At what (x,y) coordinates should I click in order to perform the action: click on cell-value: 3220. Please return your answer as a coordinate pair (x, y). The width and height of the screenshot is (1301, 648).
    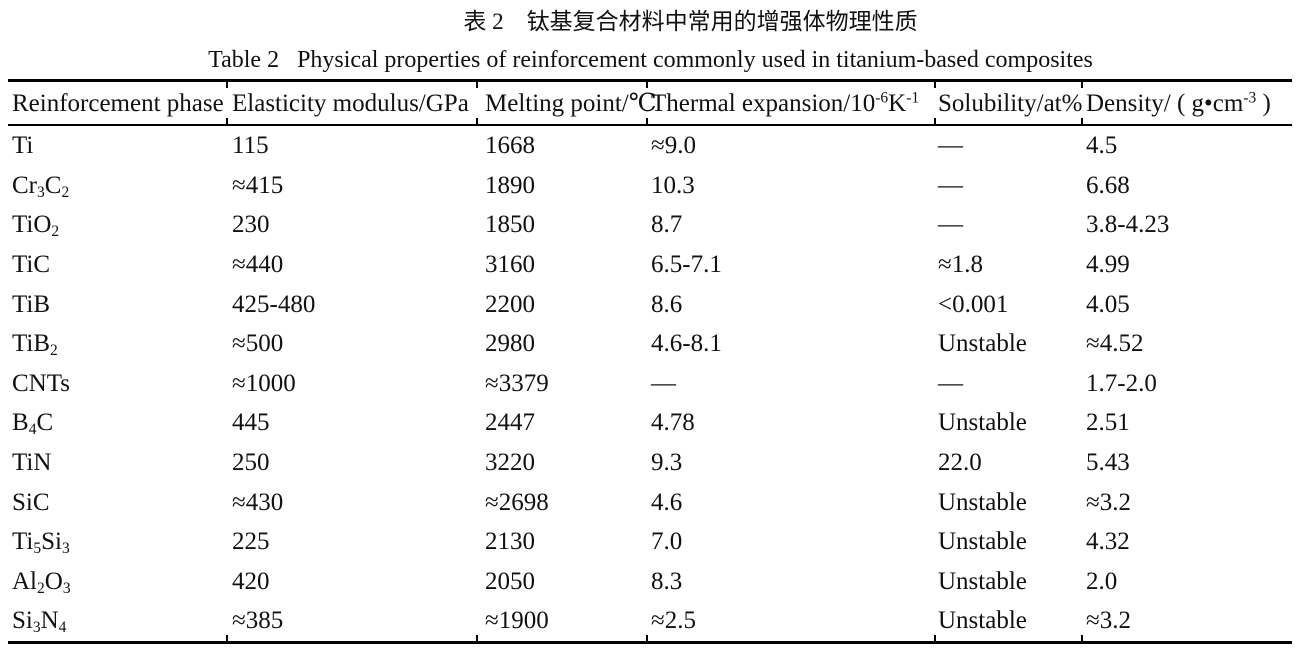
    Looking at the image, I should click on (510, 463).